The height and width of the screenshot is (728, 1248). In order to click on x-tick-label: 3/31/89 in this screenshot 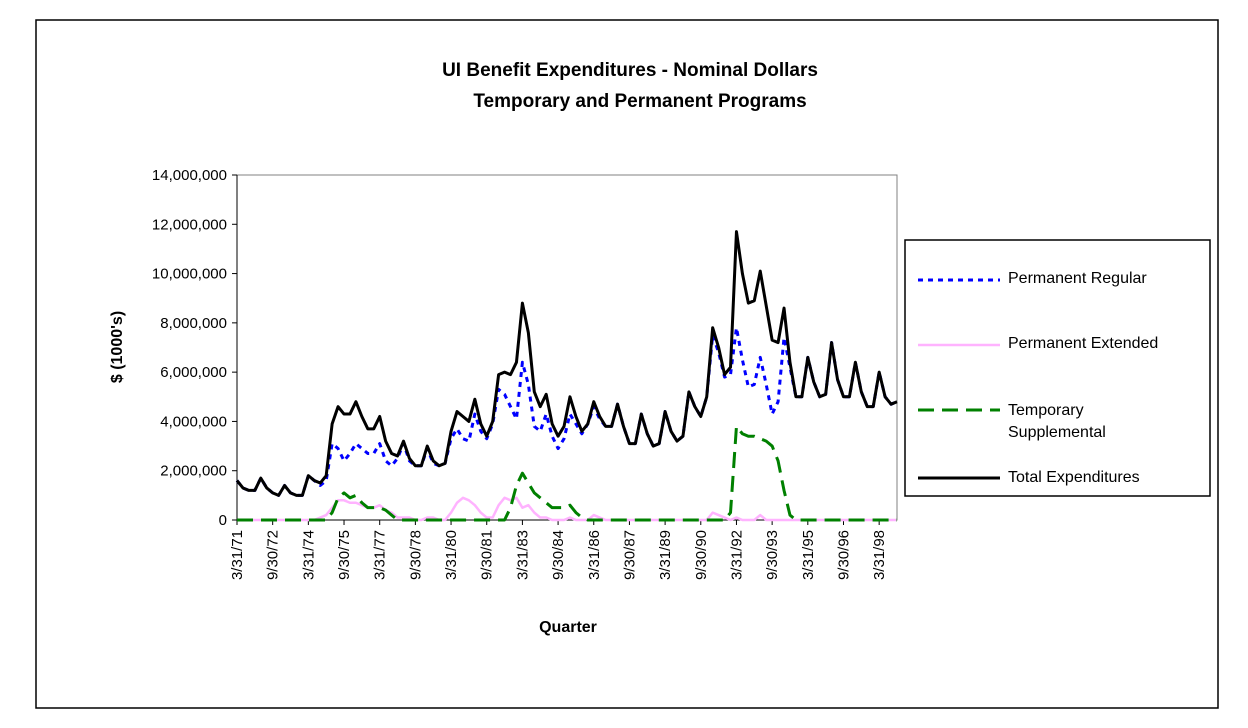, I will do `click(665, 555)`.